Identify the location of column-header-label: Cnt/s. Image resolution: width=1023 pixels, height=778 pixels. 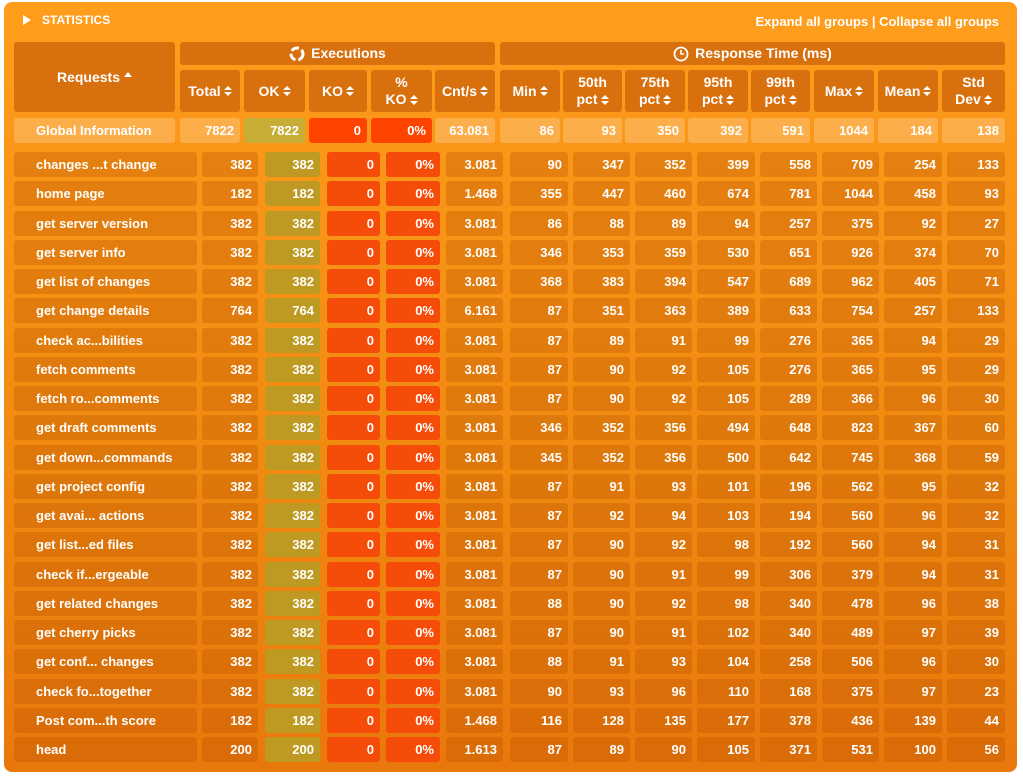
(465, 91).